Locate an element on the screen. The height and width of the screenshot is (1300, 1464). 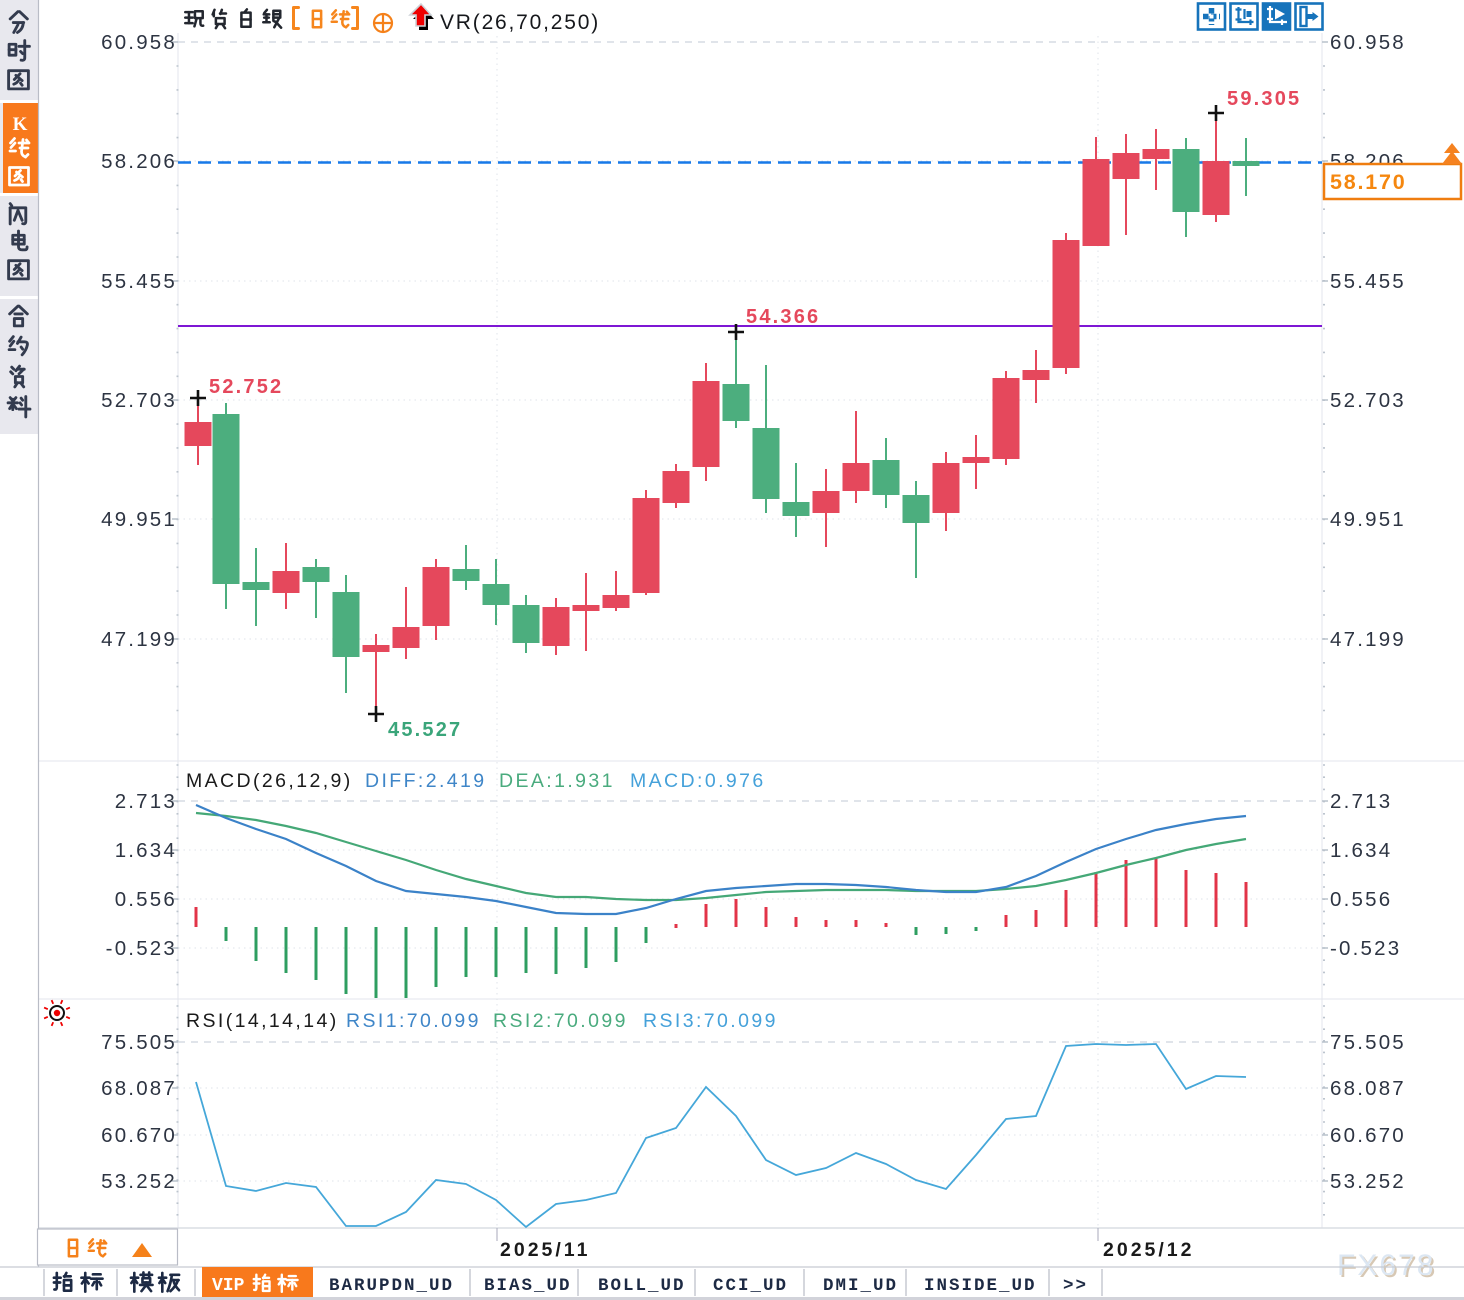
svg-text: VIP is located at coordinates (228, 1286).